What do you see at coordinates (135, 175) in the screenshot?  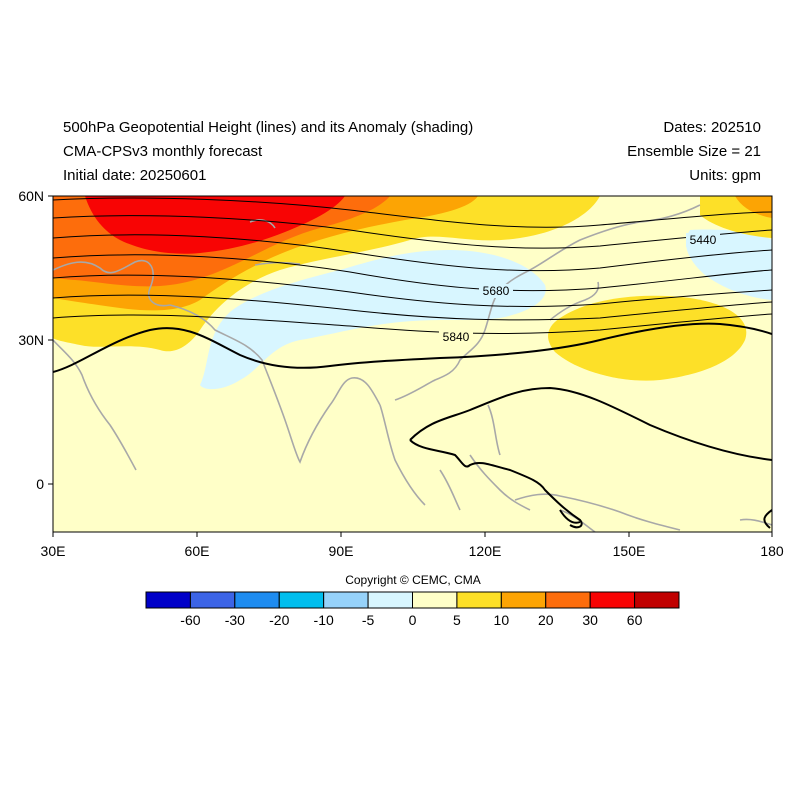 I see `initial-date: Initial date: 20250601` at bounding box center [135, 175].